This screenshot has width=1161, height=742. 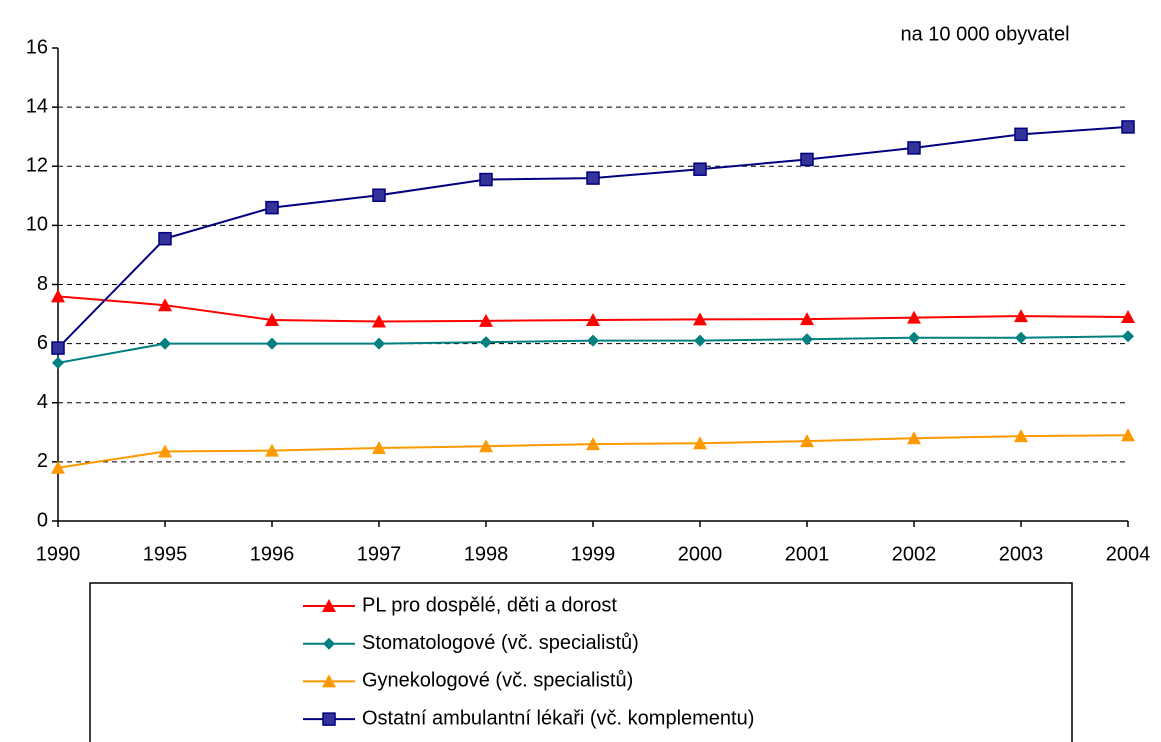 I want to click on legend-label: Gynekologové (vč. specialistů), so click(x=497, y=681).